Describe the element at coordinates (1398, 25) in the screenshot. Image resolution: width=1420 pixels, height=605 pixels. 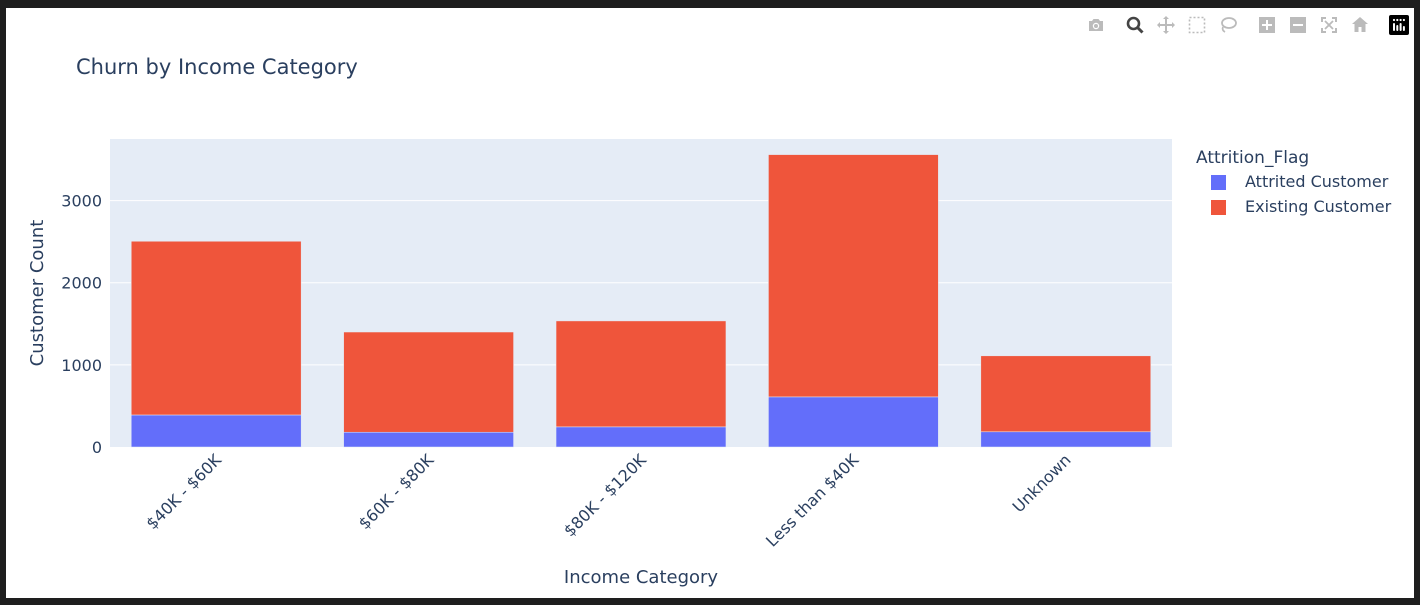
I see `plotly-logo-icon` at that location.